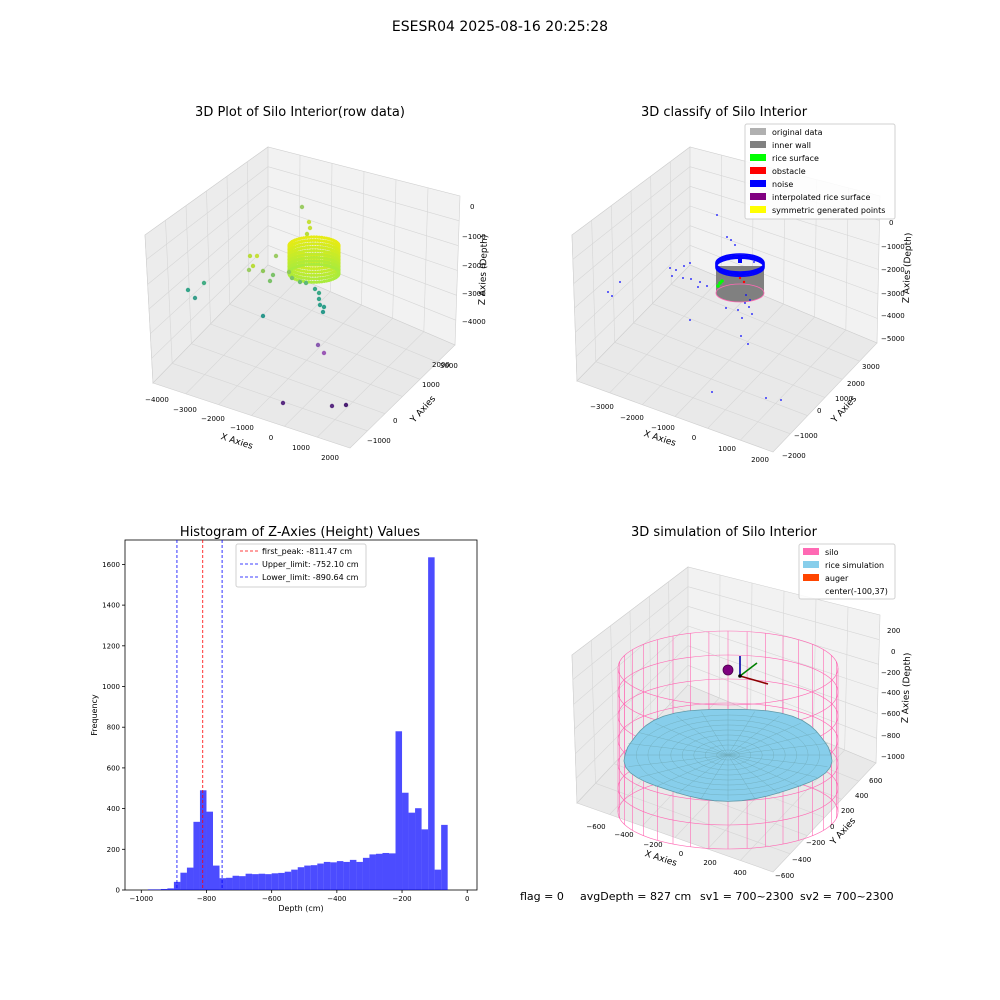  I want to click on simulation-ztick: 0, so click(893, 652).